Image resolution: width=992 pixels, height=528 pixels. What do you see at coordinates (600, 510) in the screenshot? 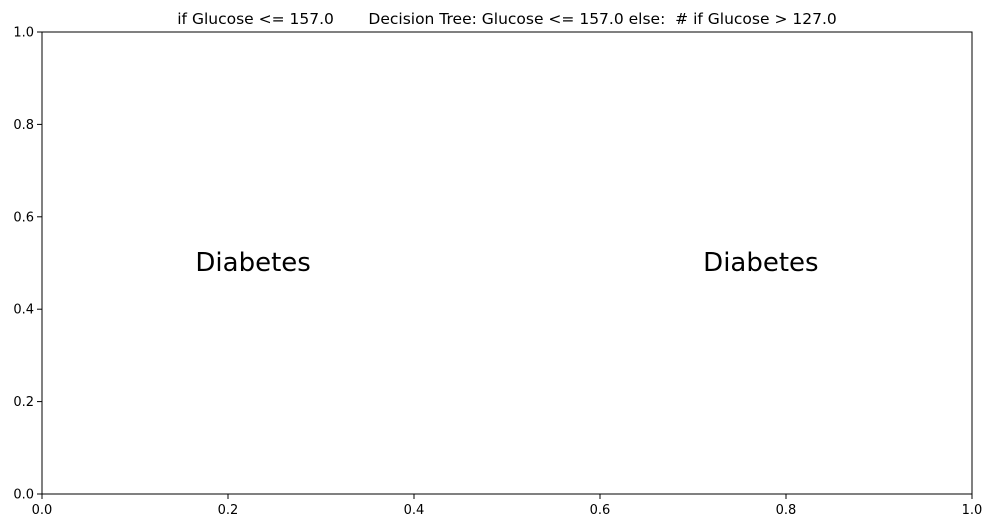
I see `x-tick-label: 0.6` at bounding box center [600, 510].